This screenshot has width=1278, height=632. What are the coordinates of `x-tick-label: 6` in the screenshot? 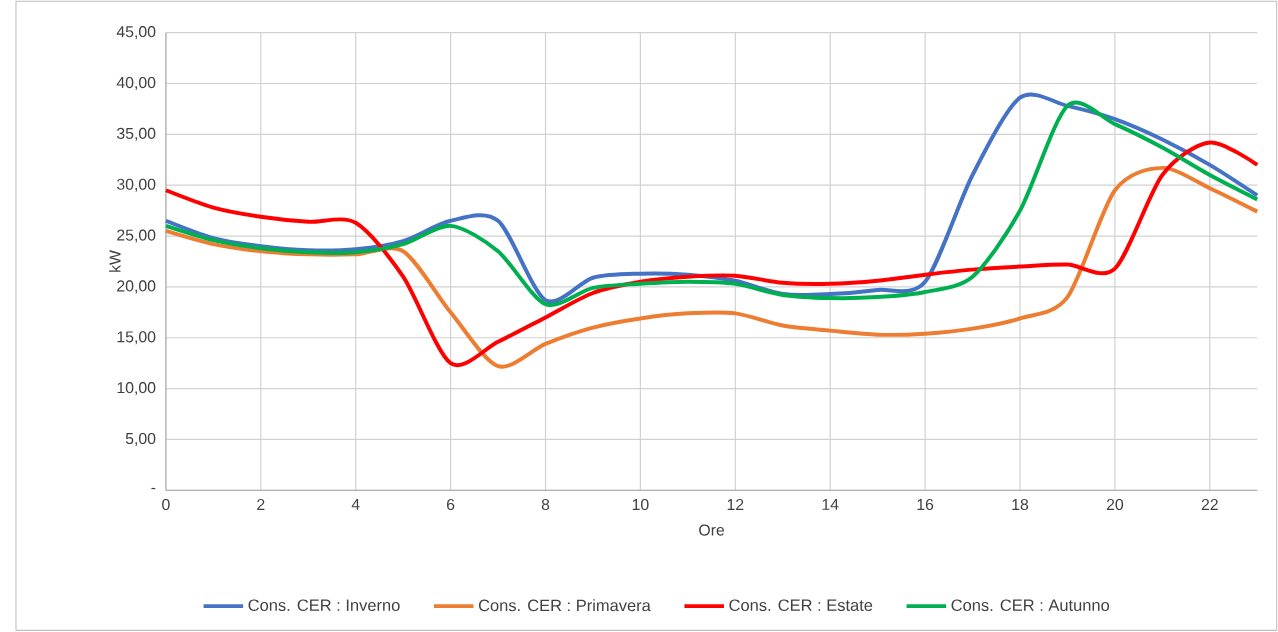 It's located at (451, 505).